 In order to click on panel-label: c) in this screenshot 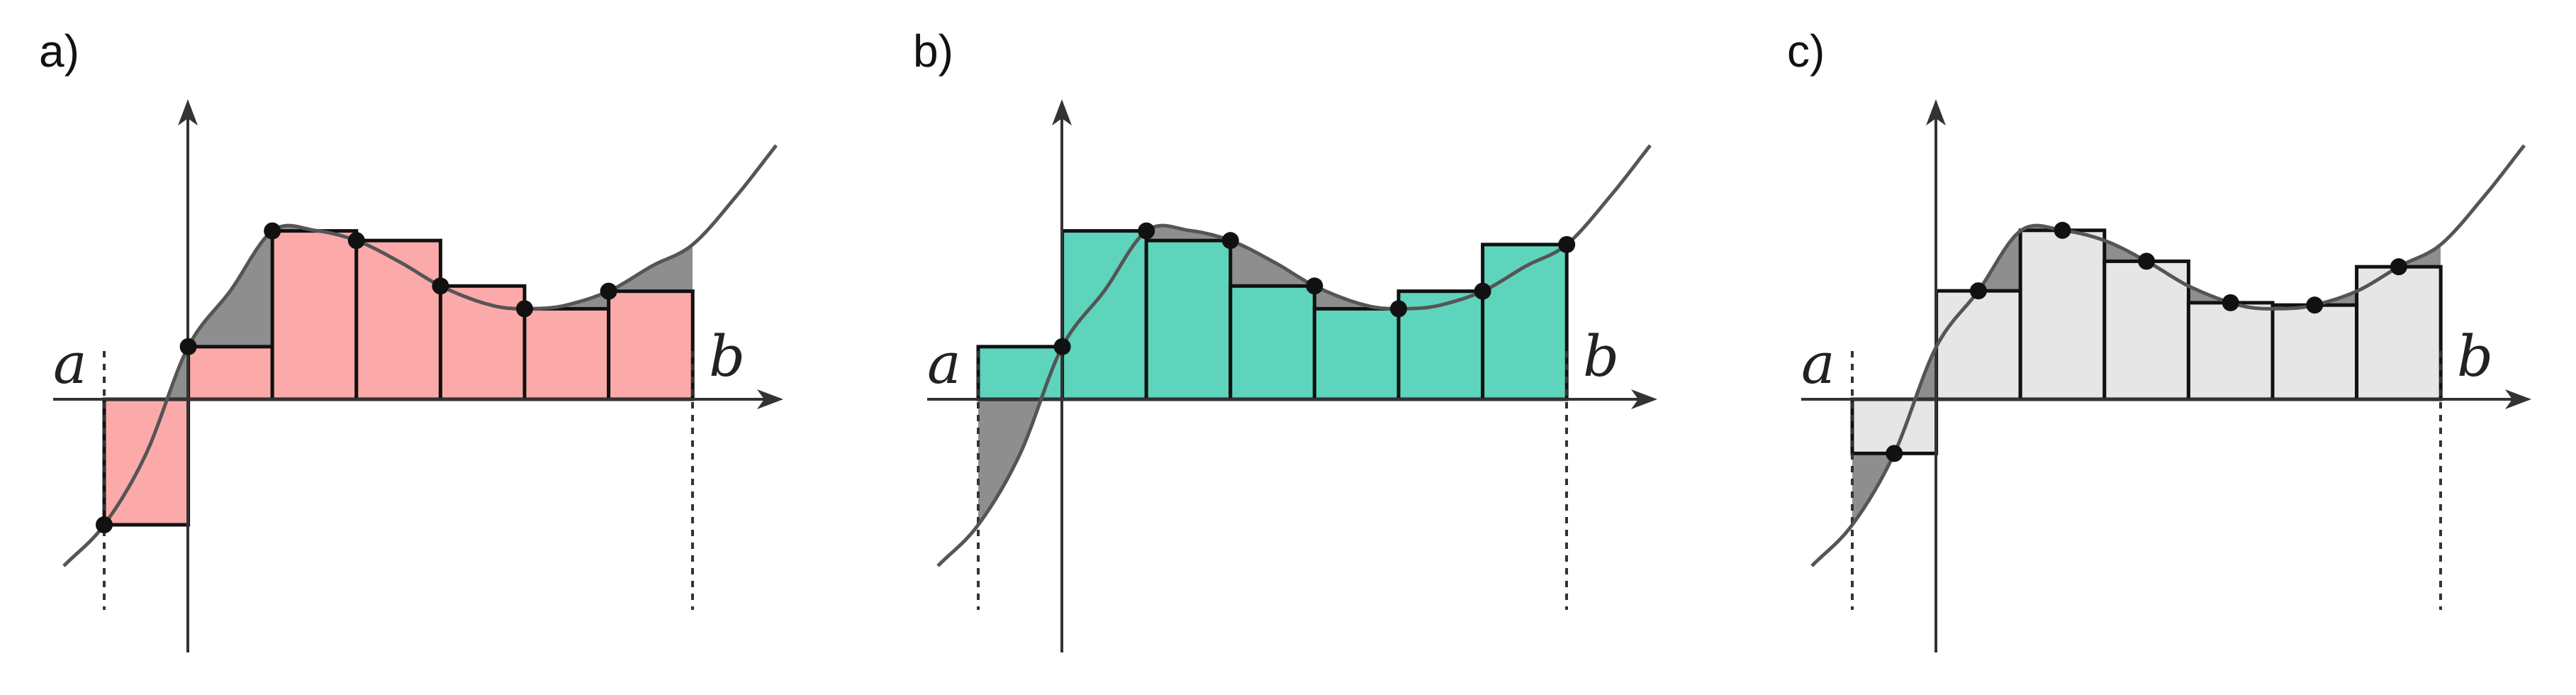, I will do `click(1806, 51)`.